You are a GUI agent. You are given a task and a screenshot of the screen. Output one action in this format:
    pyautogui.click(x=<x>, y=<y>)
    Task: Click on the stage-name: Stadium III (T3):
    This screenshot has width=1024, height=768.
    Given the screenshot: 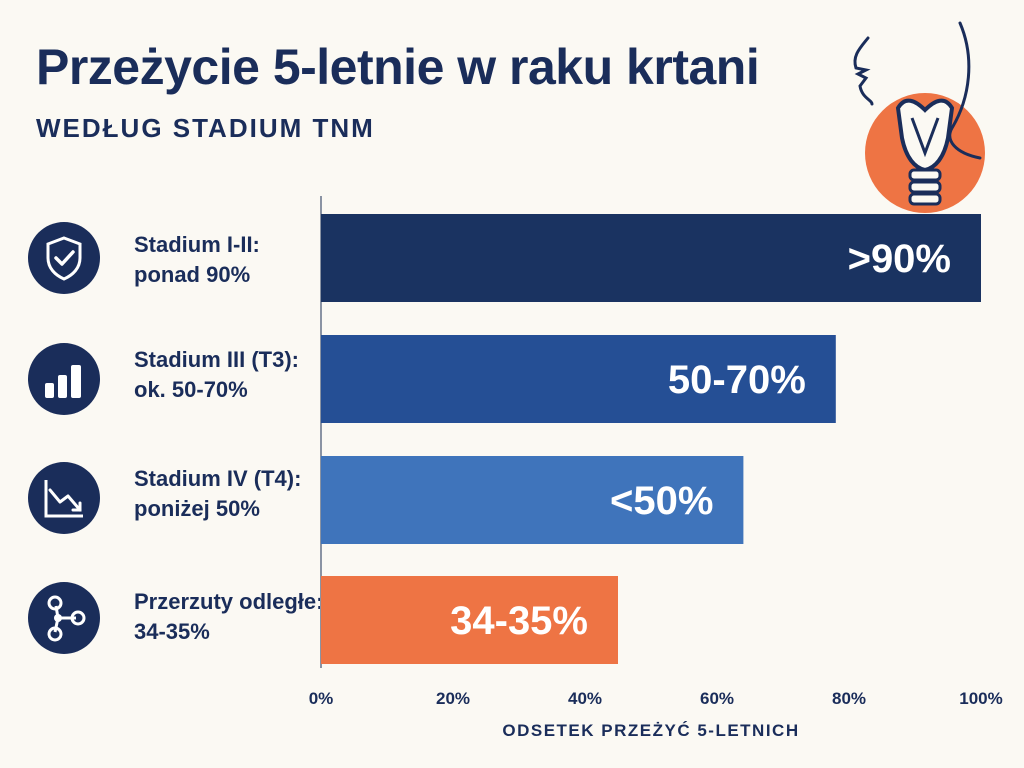 What is the action you would take?
    pyautogui.click(x=216, y=359)
    